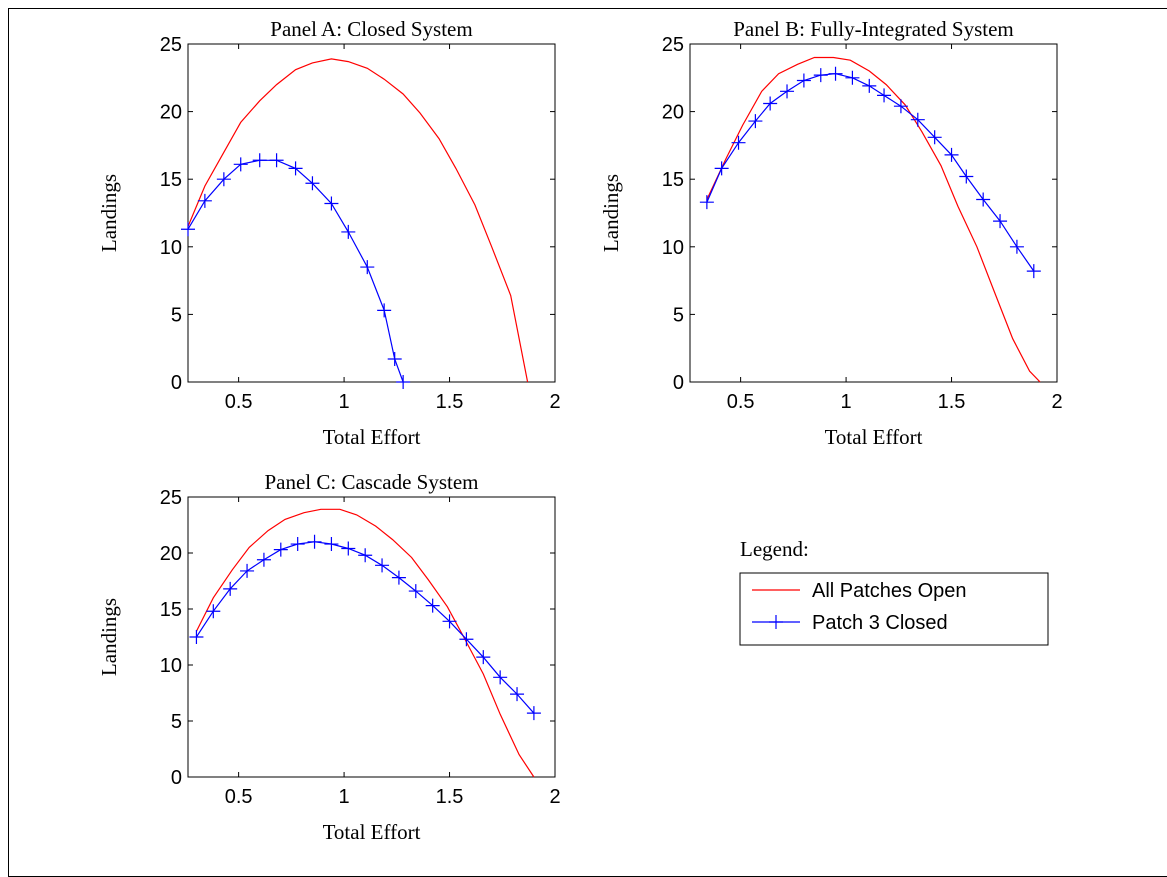  Describe the element at coordinates (371, 29) in the screenshot. I see `panel-title: Panel A: Closed System` at that location.